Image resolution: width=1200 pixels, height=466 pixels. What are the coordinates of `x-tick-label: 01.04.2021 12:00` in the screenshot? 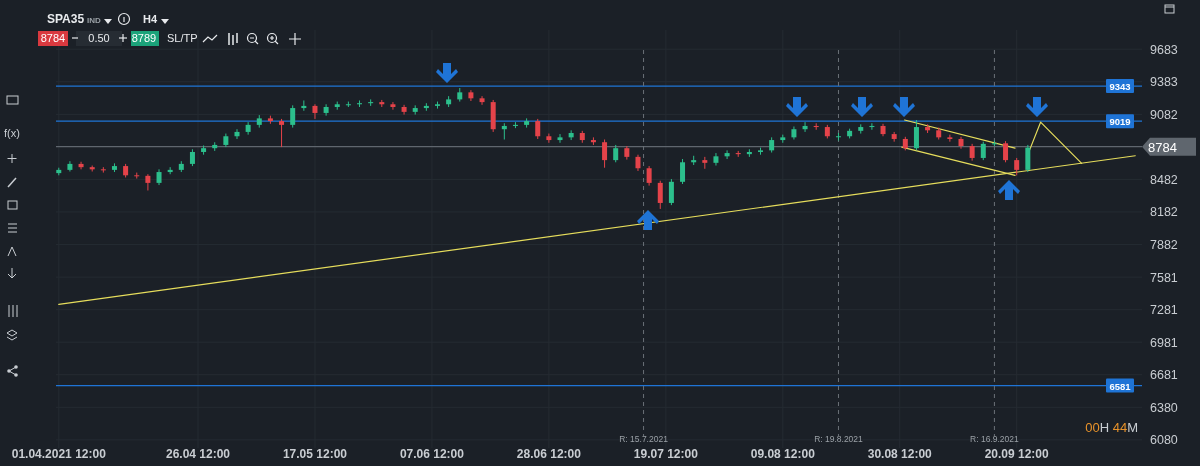 It's located at (59, 454).